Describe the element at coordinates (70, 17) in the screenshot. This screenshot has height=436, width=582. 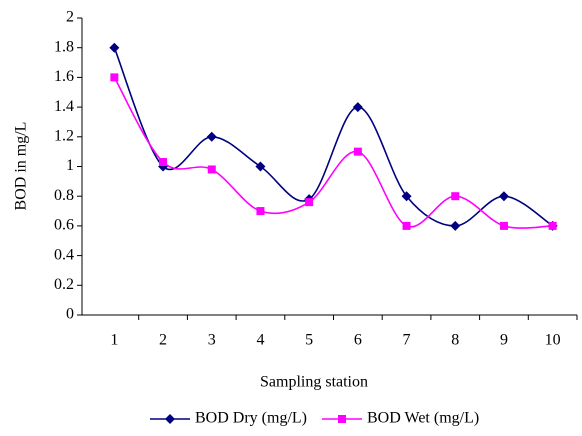
I see `y-tick-label: 2` at that location.